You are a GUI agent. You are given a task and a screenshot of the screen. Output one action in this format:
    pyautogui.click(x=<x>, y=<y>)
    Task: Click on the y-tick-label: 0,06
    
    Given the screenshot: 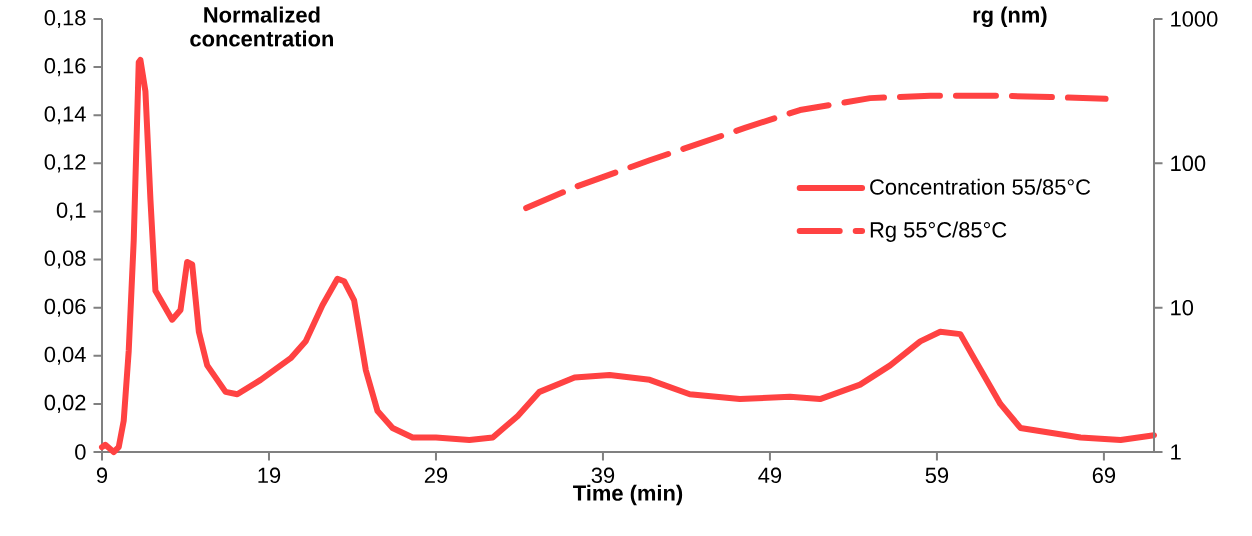 What is the action you would take?
    pyautogui.click(x=65, y=307)
    